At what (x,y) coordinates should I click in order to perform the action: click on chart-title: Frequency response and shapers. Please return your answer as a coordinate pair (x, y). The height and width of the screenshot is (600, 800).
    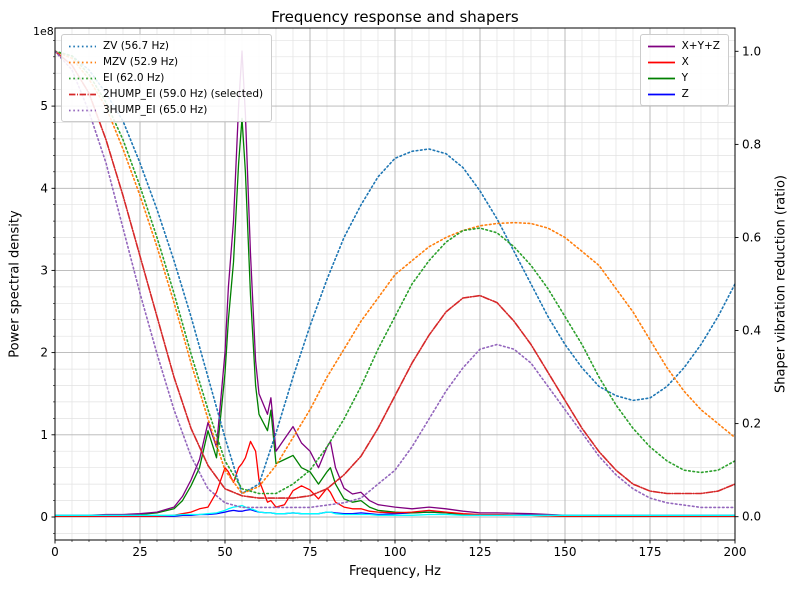
    Looking at the image, I should click on (395, 17).